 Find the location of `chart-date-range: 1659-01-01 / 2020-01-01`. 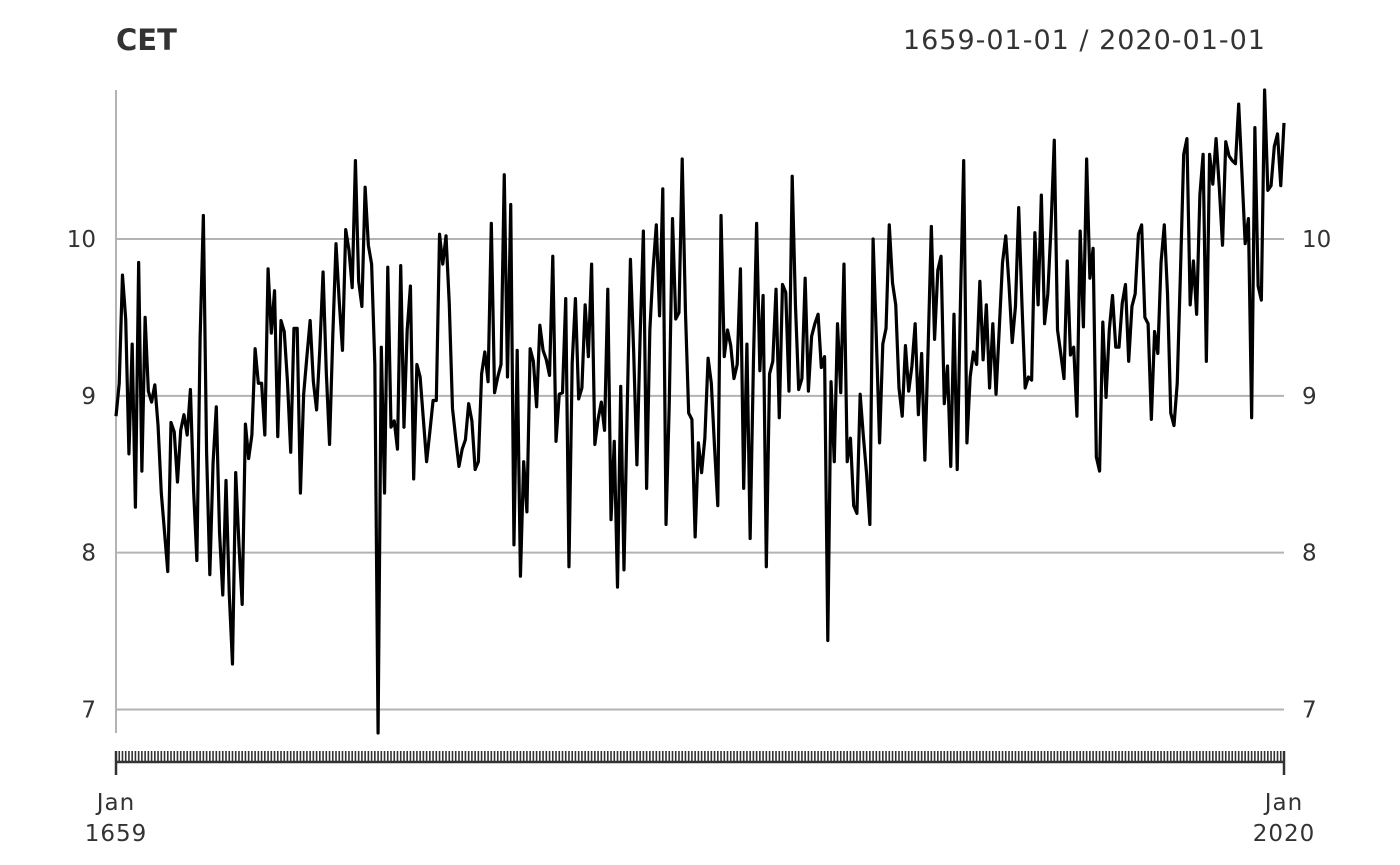

chart-date-range: 1659-01-01 / 2020-01-01 is located at coordinates (1084, 40).